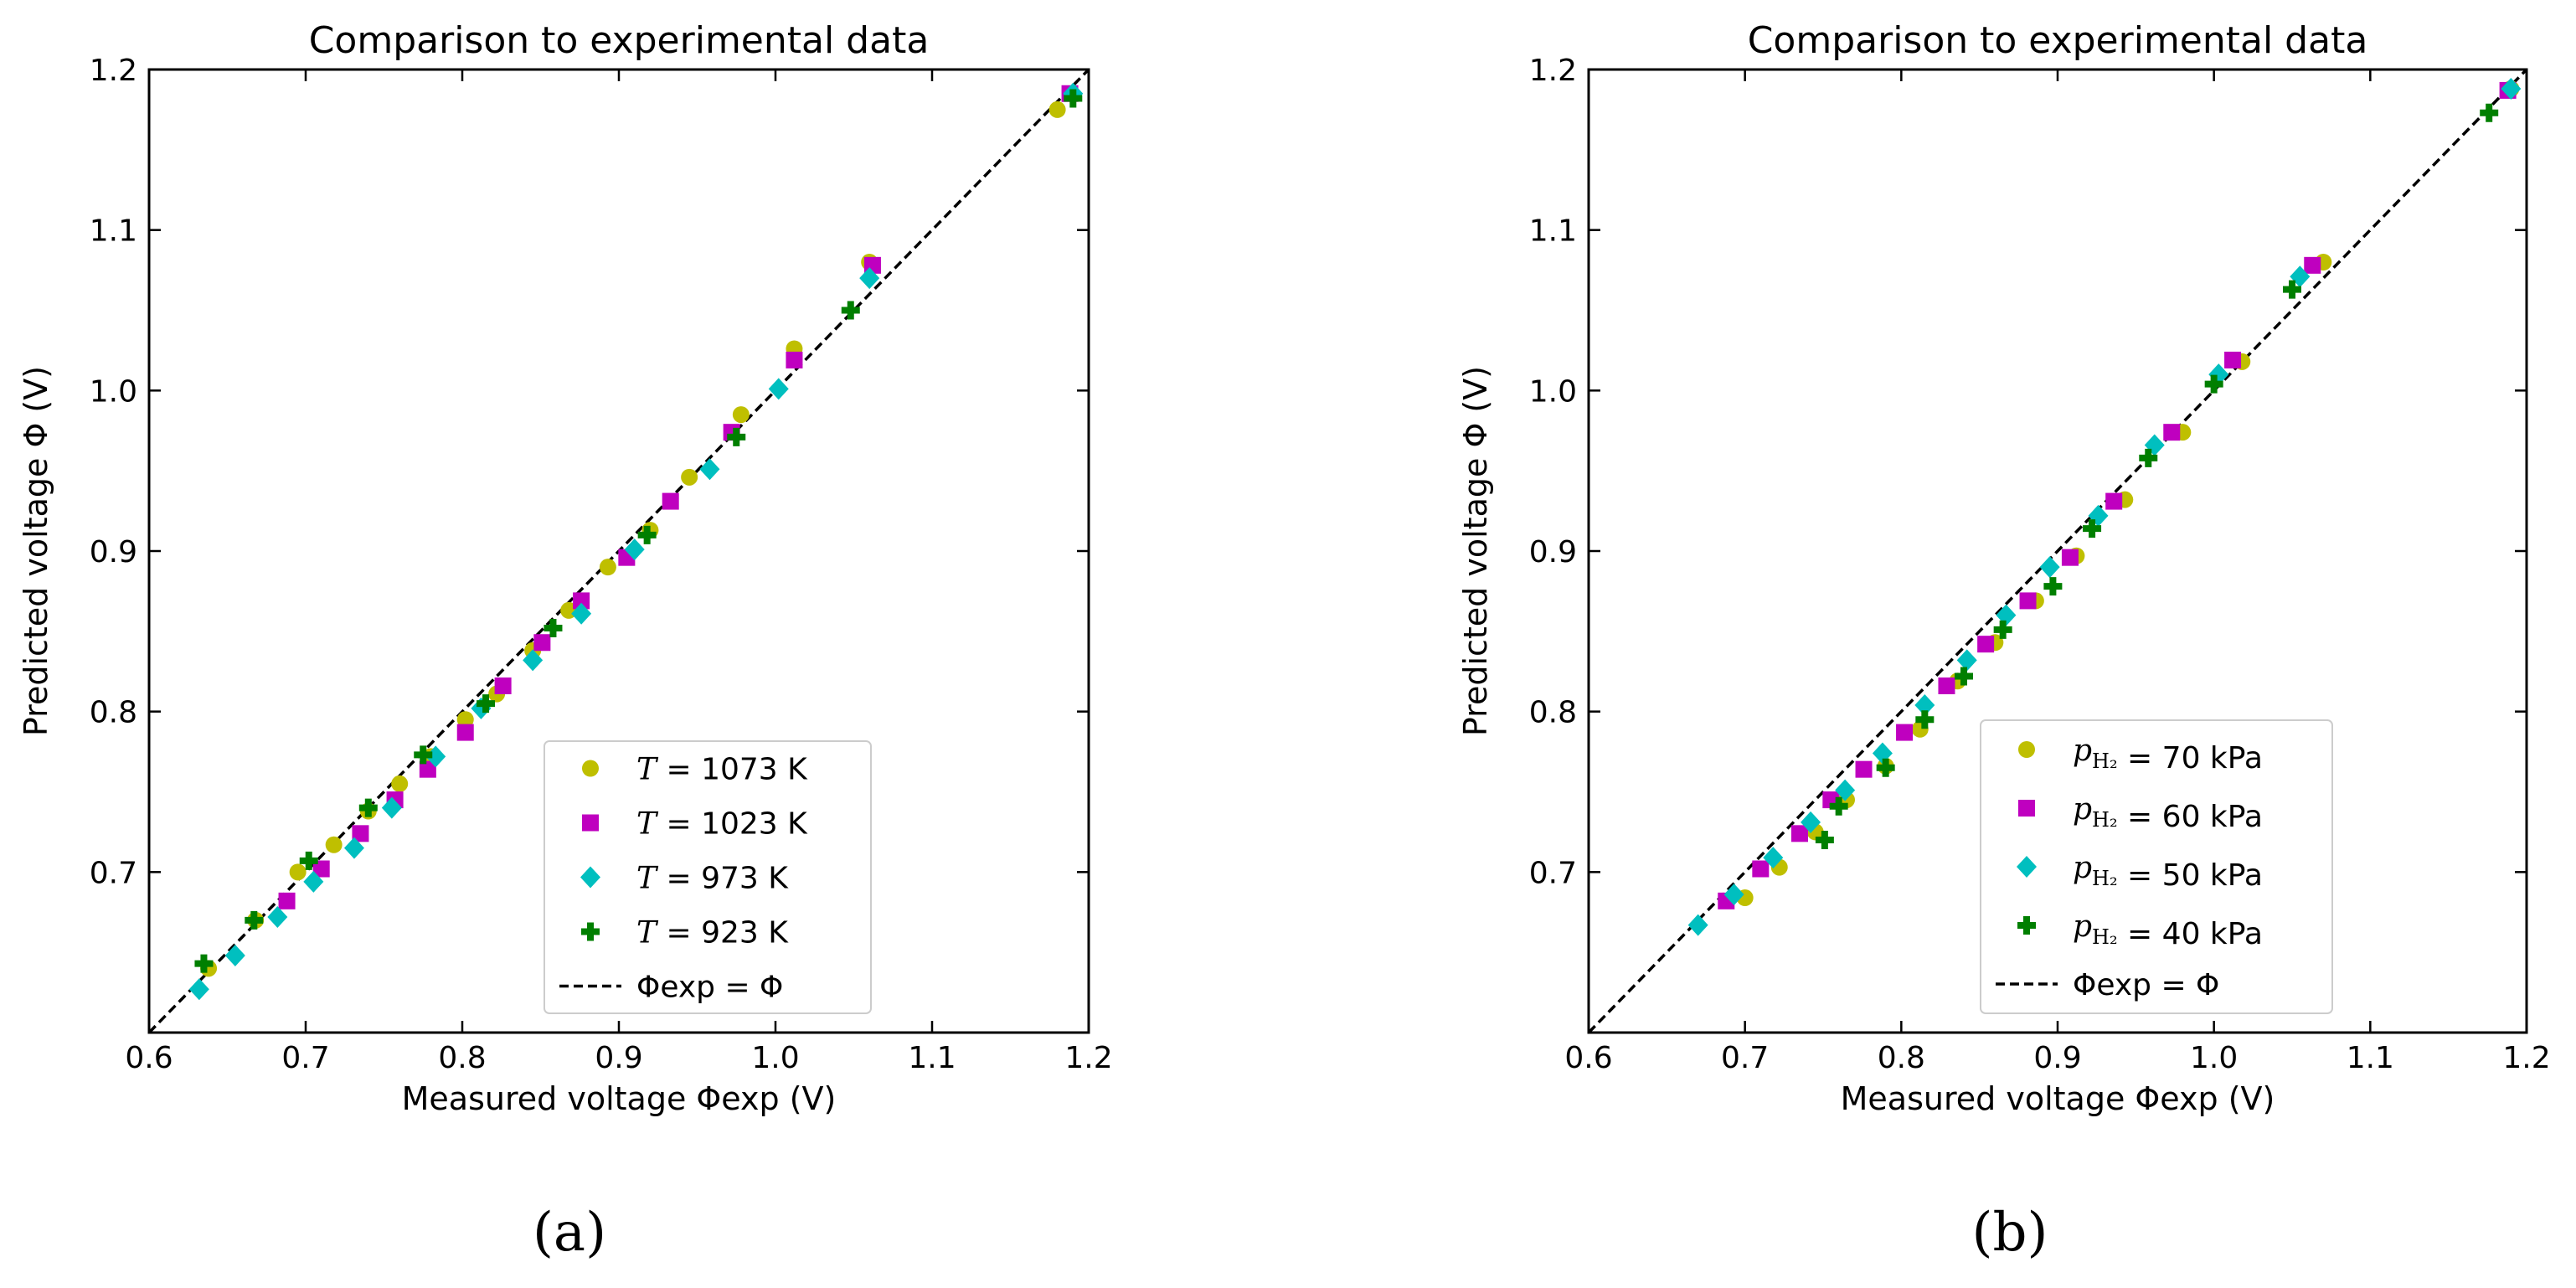 This screenshot has height=1288, width=2576. Describe the element at coordinates (149, 1058) in the screenshot. I see `x-tick-label: 0.6` at that location.